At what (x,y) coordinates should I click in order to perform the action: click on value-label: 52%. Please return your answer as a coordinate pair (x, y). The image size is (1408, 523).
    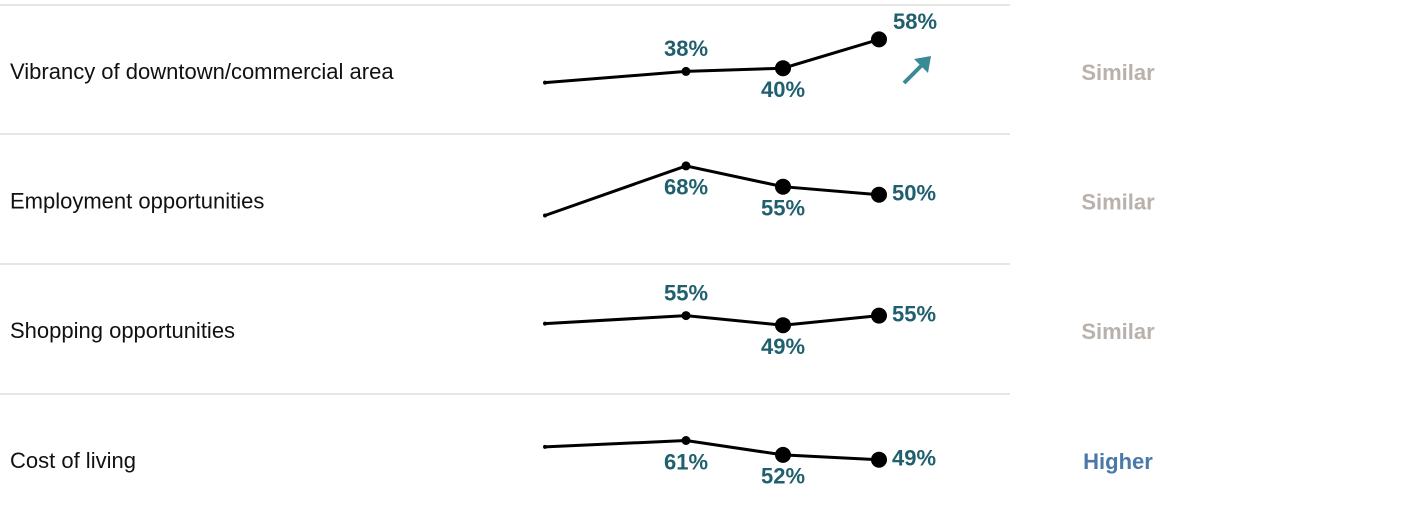
    Looking at the image, I should click on (783, 476).